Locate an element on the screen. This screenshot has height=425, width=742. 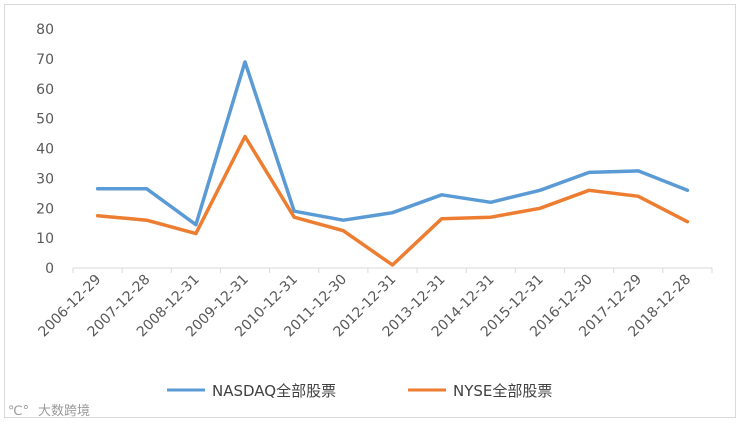
y-tick-label: 70 is located at coordinates (45, 60).